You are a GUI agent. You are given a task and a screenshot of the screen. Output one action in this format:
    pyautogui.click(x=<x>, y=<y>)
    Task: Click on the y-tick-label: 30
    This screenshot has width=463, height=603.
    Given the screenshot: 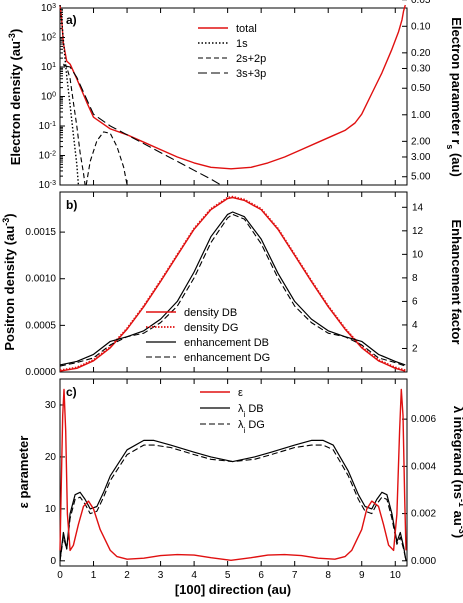 What is the action you would take?
    pyautogui.click(x=51, y=405)
    